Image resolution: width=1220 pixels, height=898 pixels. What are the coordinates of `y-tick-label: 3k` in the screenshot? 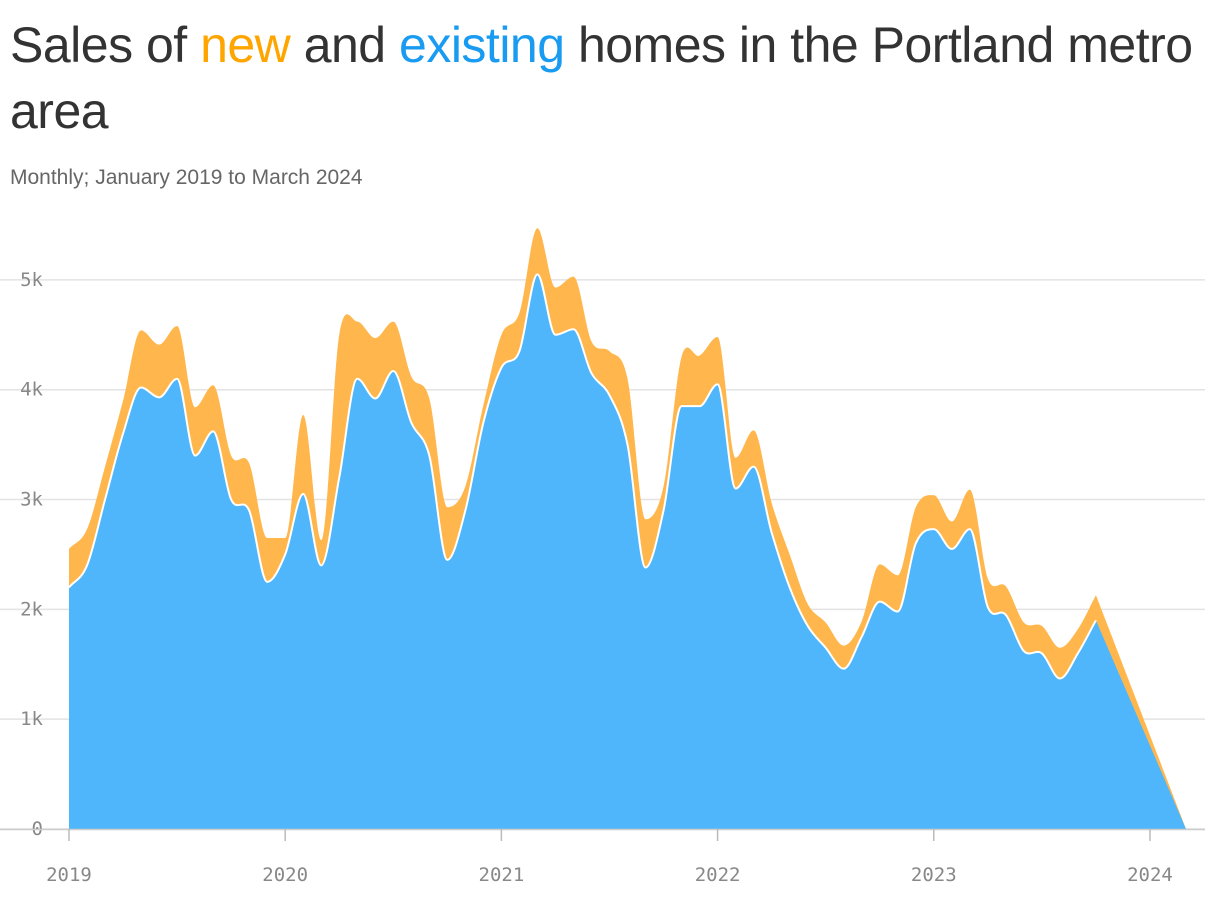 It's located at (31, 500).